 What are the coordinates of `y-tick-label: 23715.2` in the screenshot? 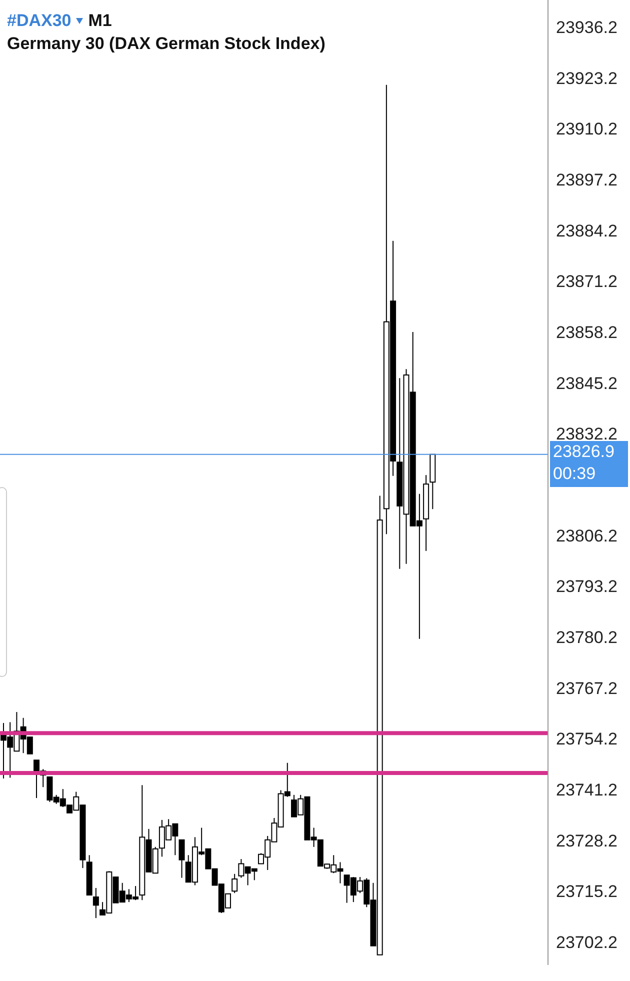 It's located at (587, 892).